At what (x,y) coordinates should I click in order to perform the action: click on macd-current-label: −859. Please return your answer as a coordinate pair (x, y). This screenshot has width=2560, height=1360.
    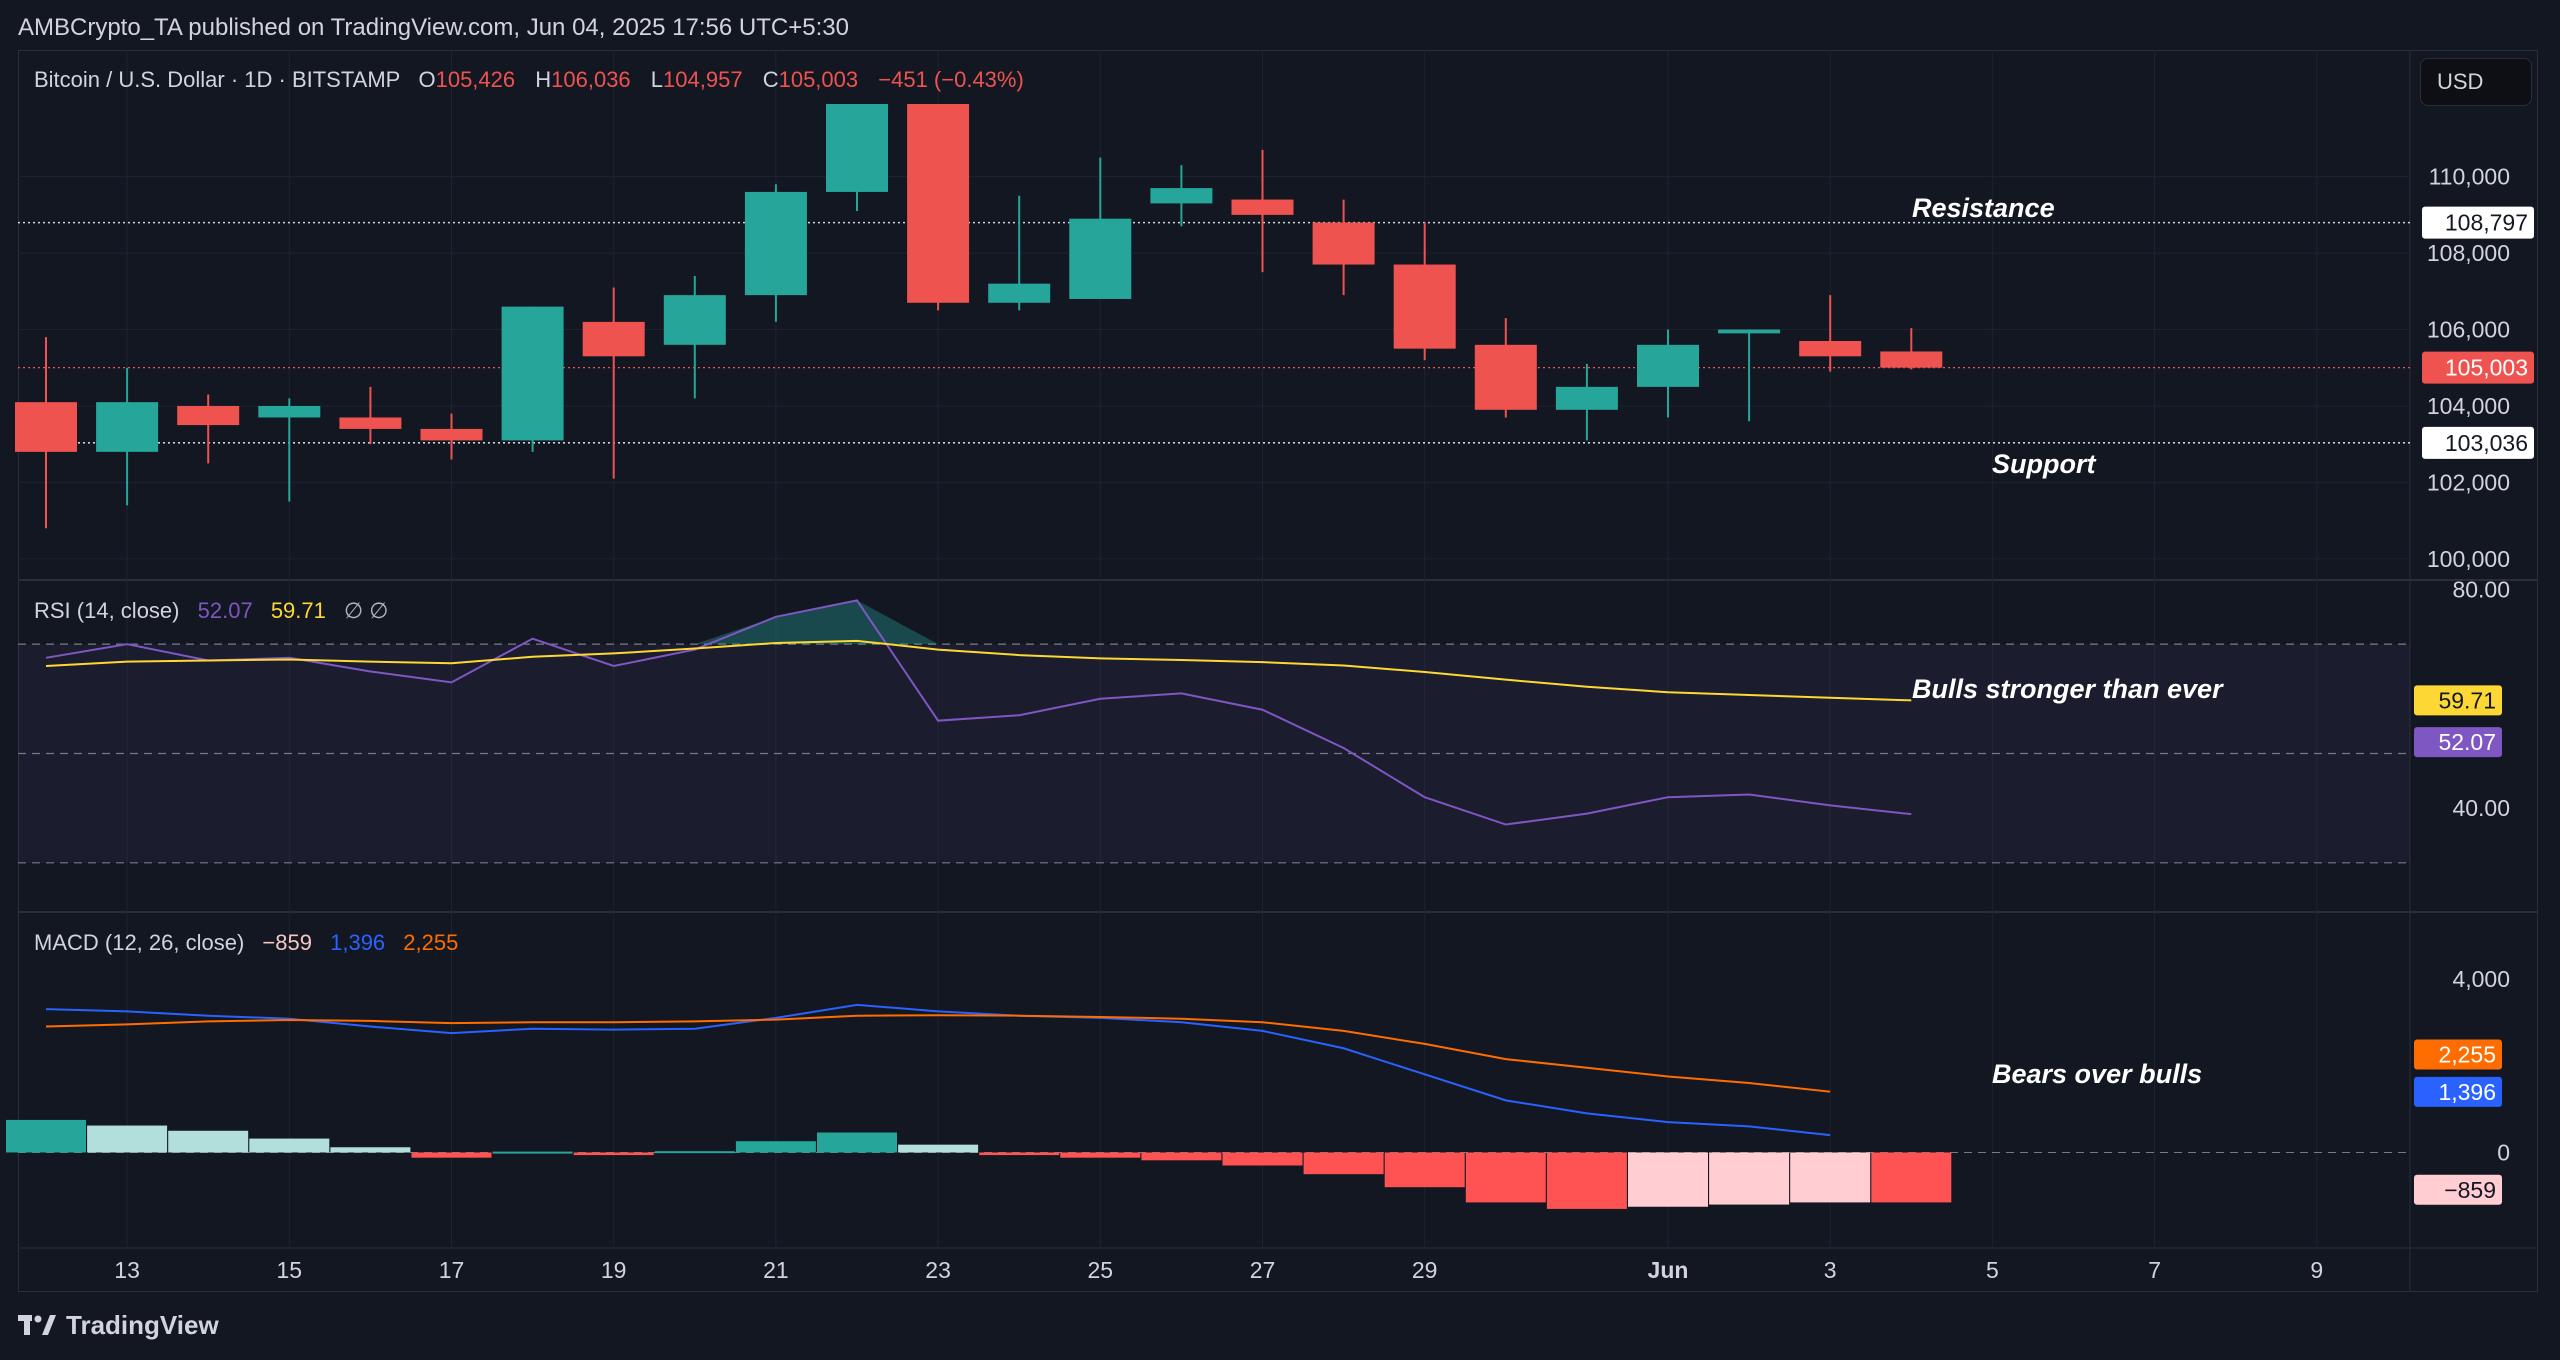
    Looking at the image, I should click on (2470, 1190).